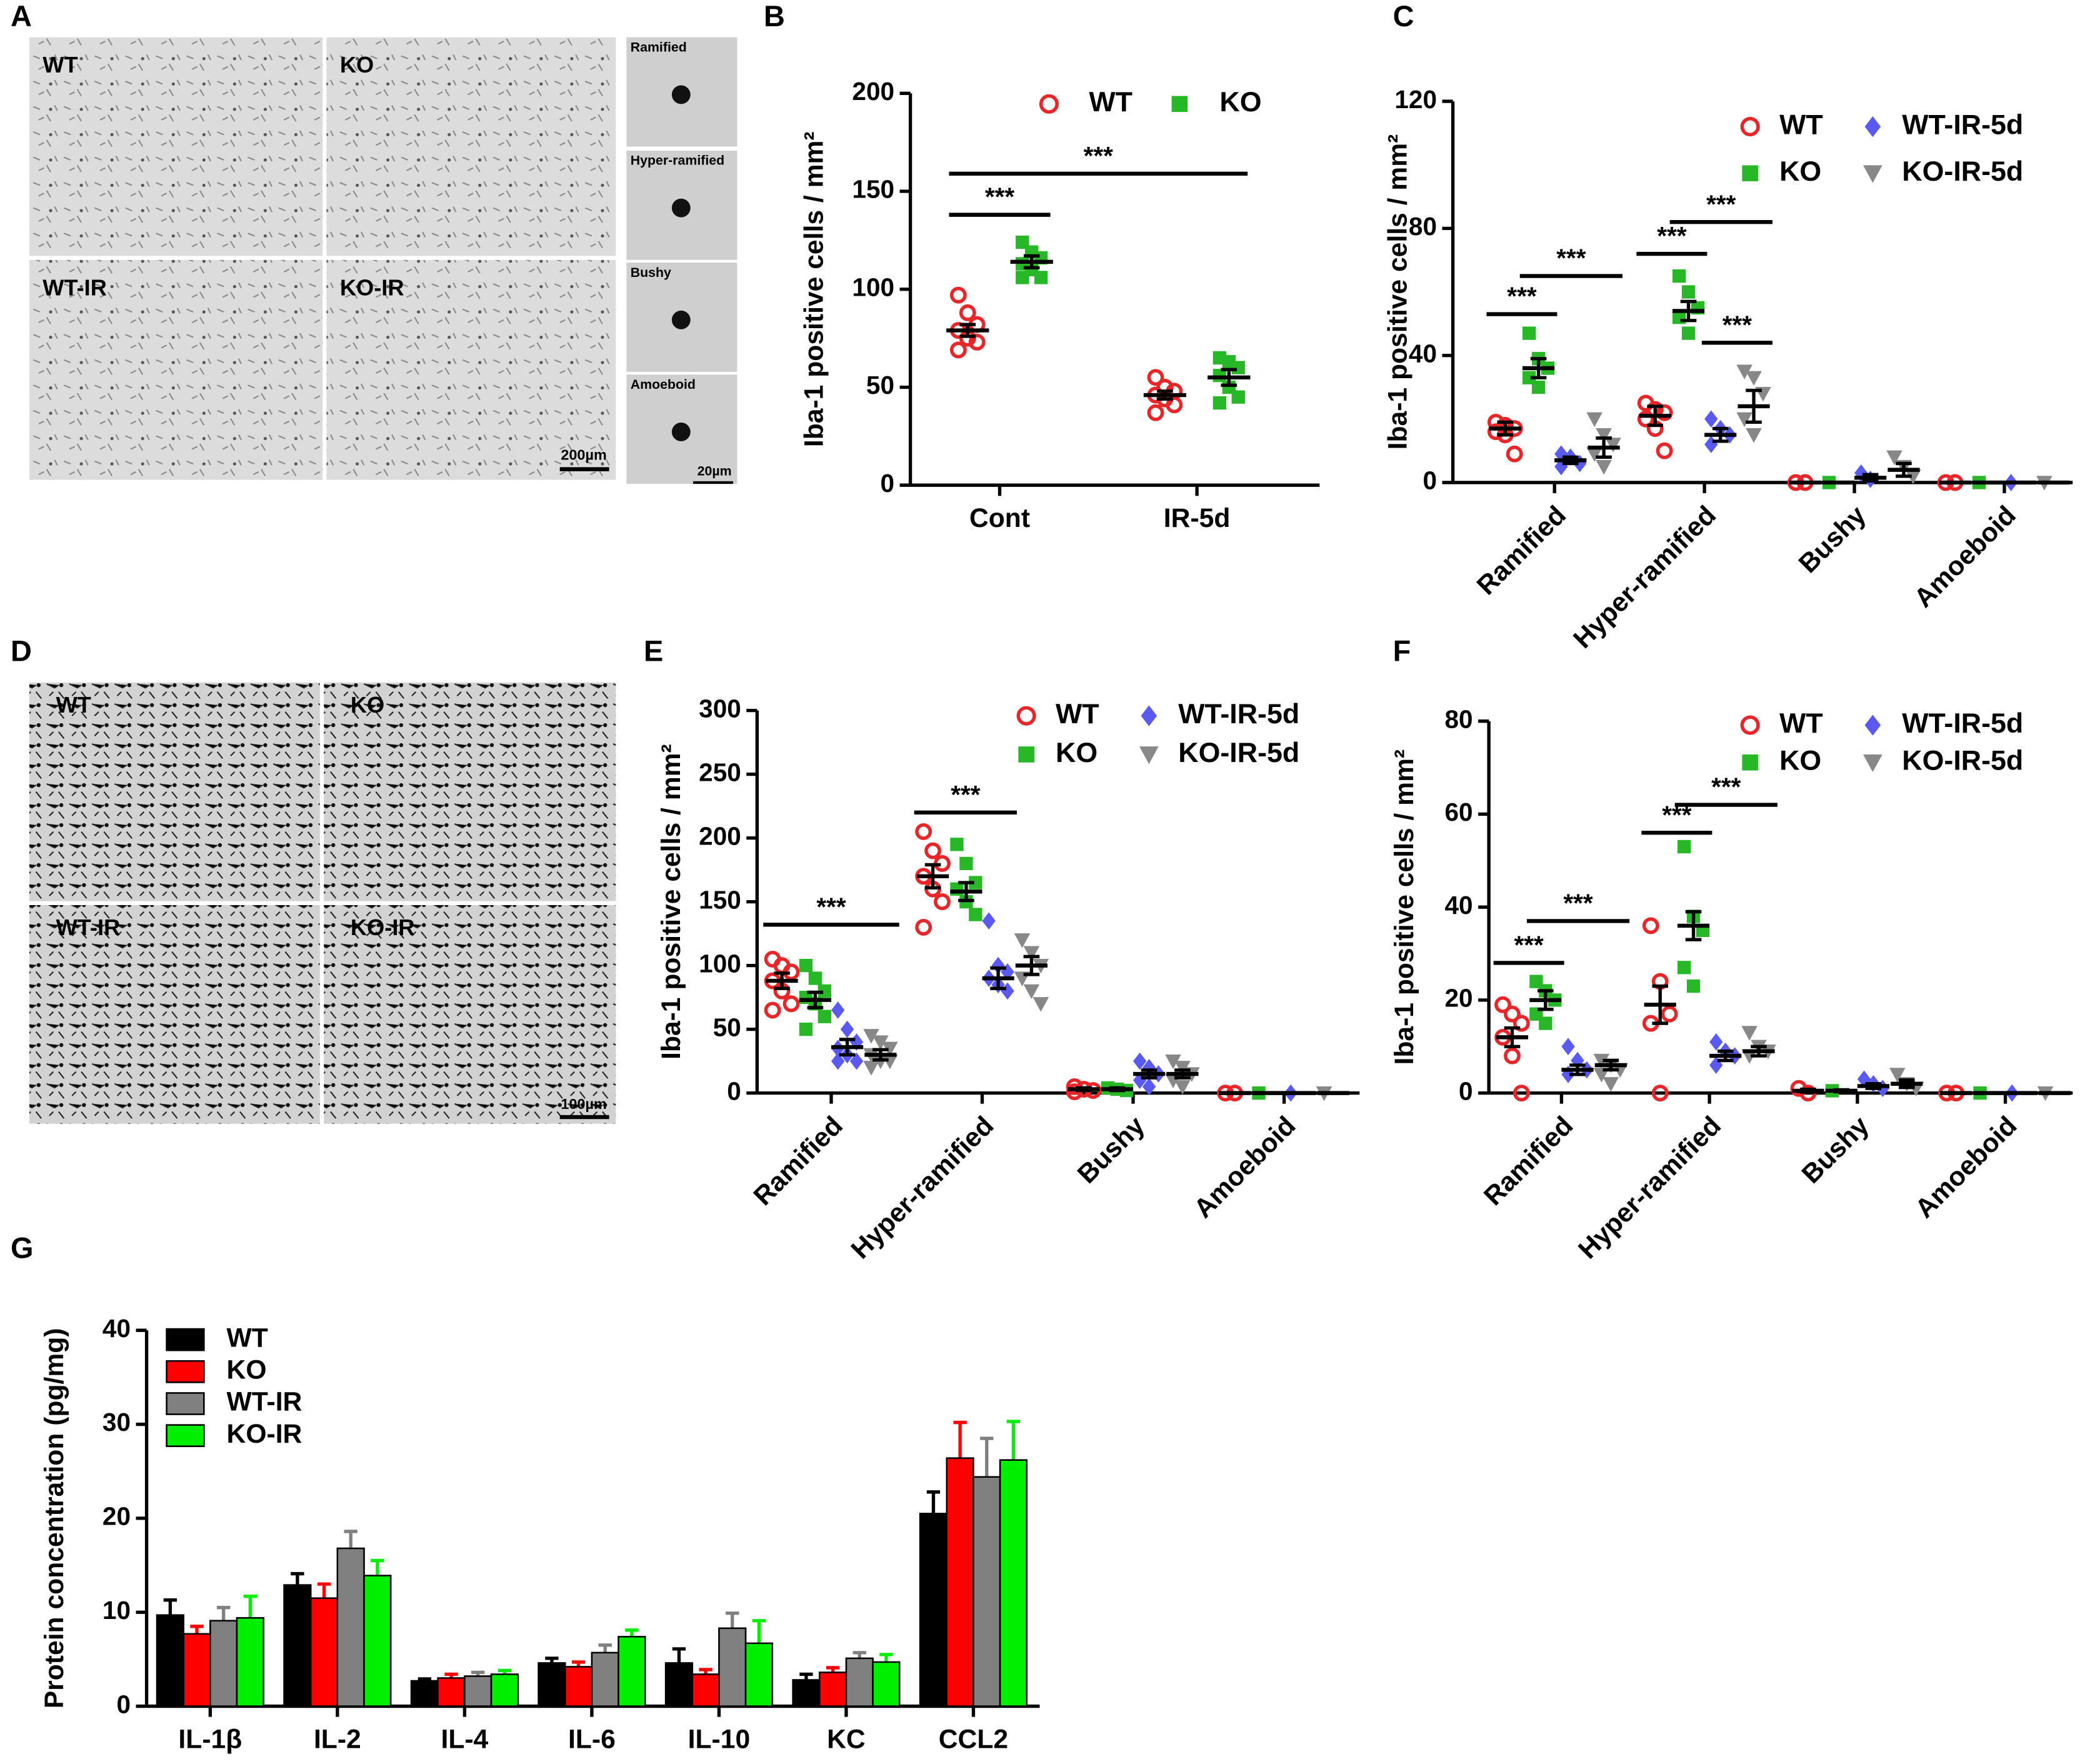 Image resolution: width=2090 pixels, height=1764 pixels. What do you see at coordinates (1402, 650) in the screenshot?
I see `panel-letter: F` at bounding box center [1402, 650].